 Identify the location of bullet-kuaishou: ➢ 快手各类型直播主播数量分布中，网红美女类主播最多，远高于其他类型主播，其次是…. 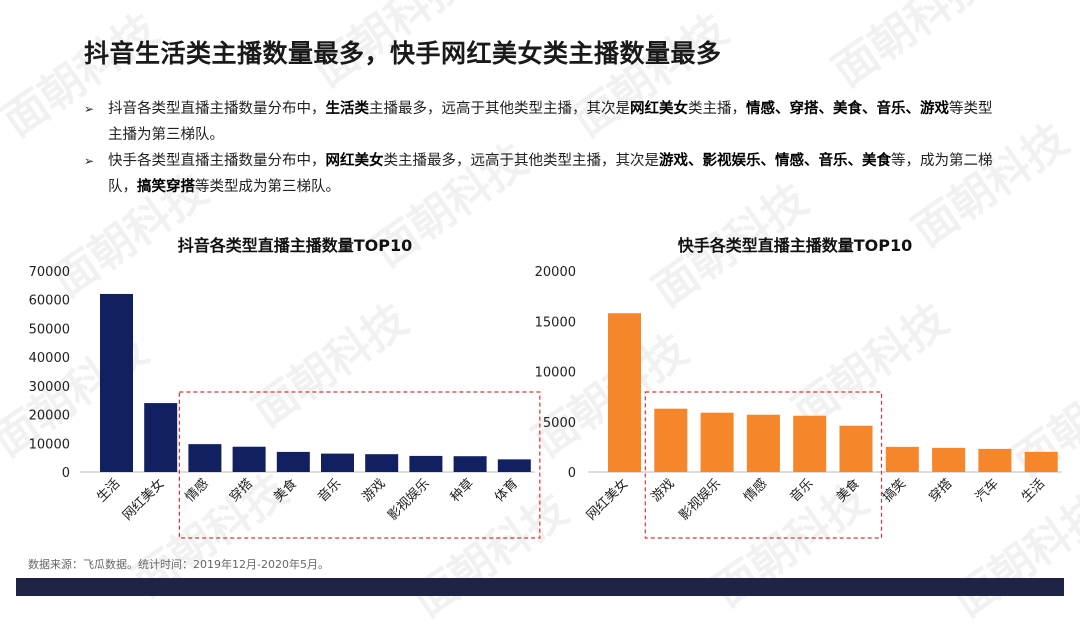
(544, 174).